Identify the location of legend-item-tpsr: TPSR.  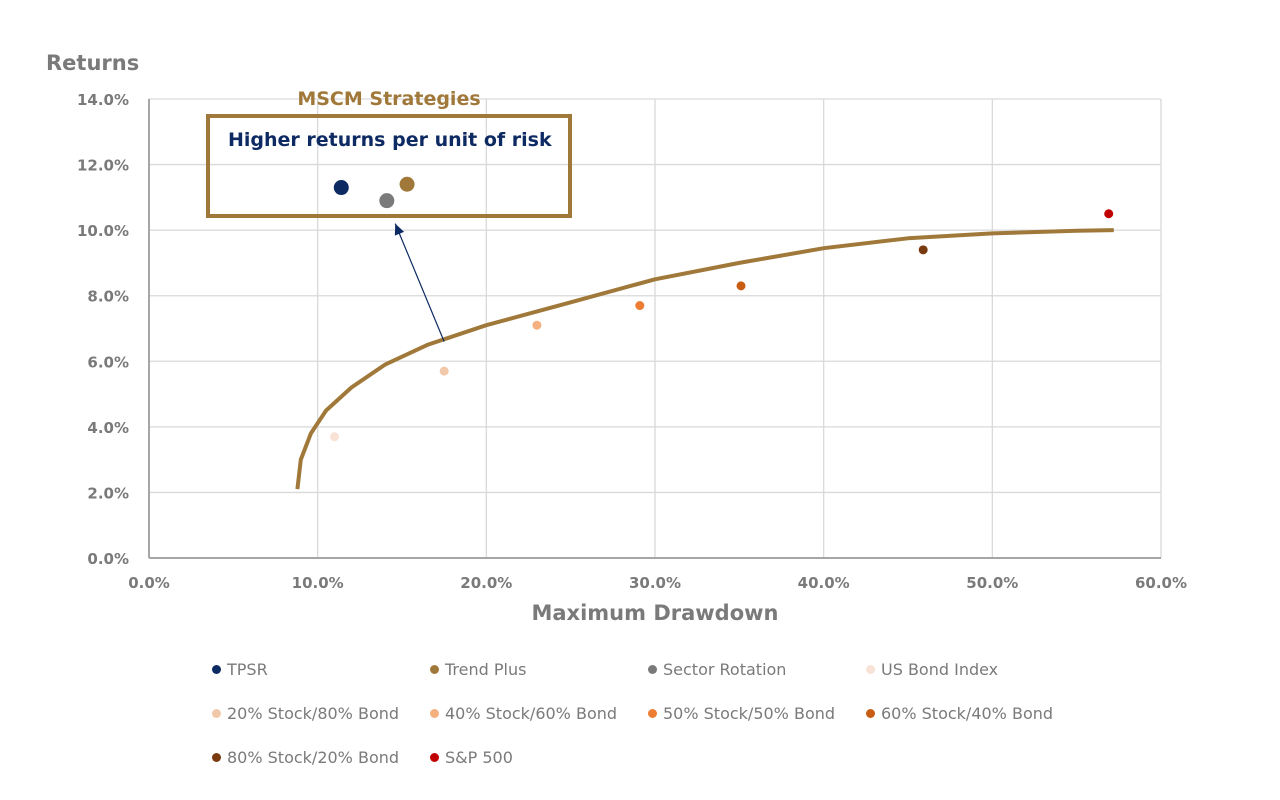
(240, 669).